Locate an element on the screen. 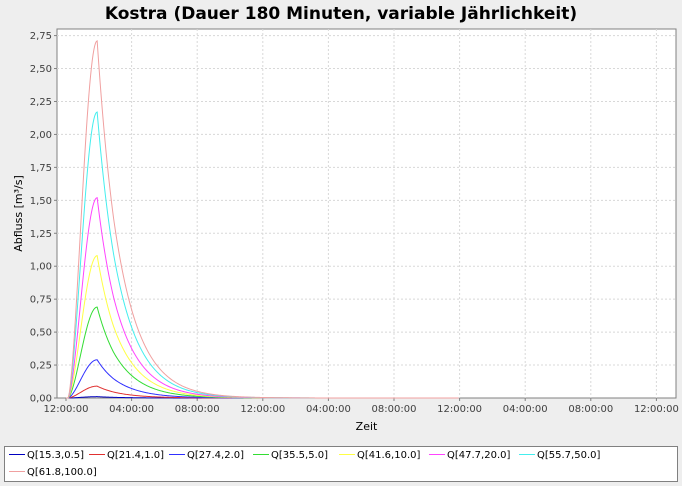 The width and height of the screenshot is (682, 486). legend-label: Q[27.4,2.0] is located at coordinates (216, 455).